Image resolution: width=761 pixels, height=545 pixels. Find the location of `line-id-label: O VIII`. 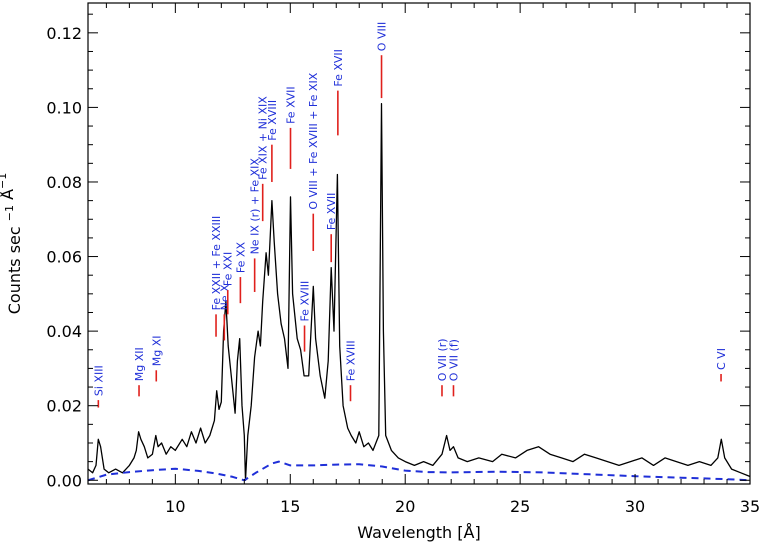

line-id-label: O VIII is located at coordinates (382, 36).